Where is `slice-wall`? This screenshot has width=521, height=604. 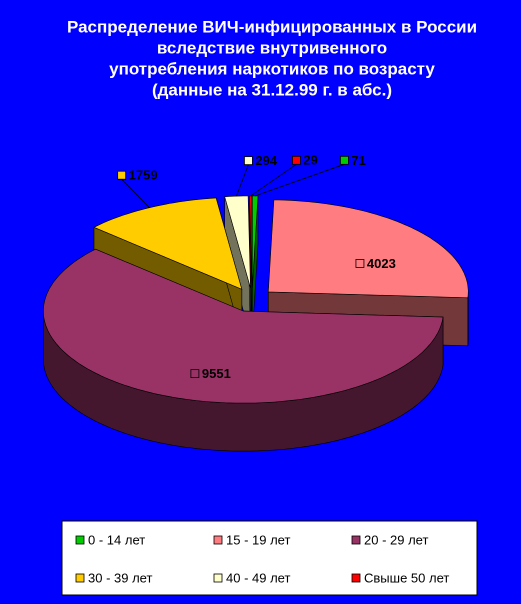
slice-wall is located at coordinates (468, 318).